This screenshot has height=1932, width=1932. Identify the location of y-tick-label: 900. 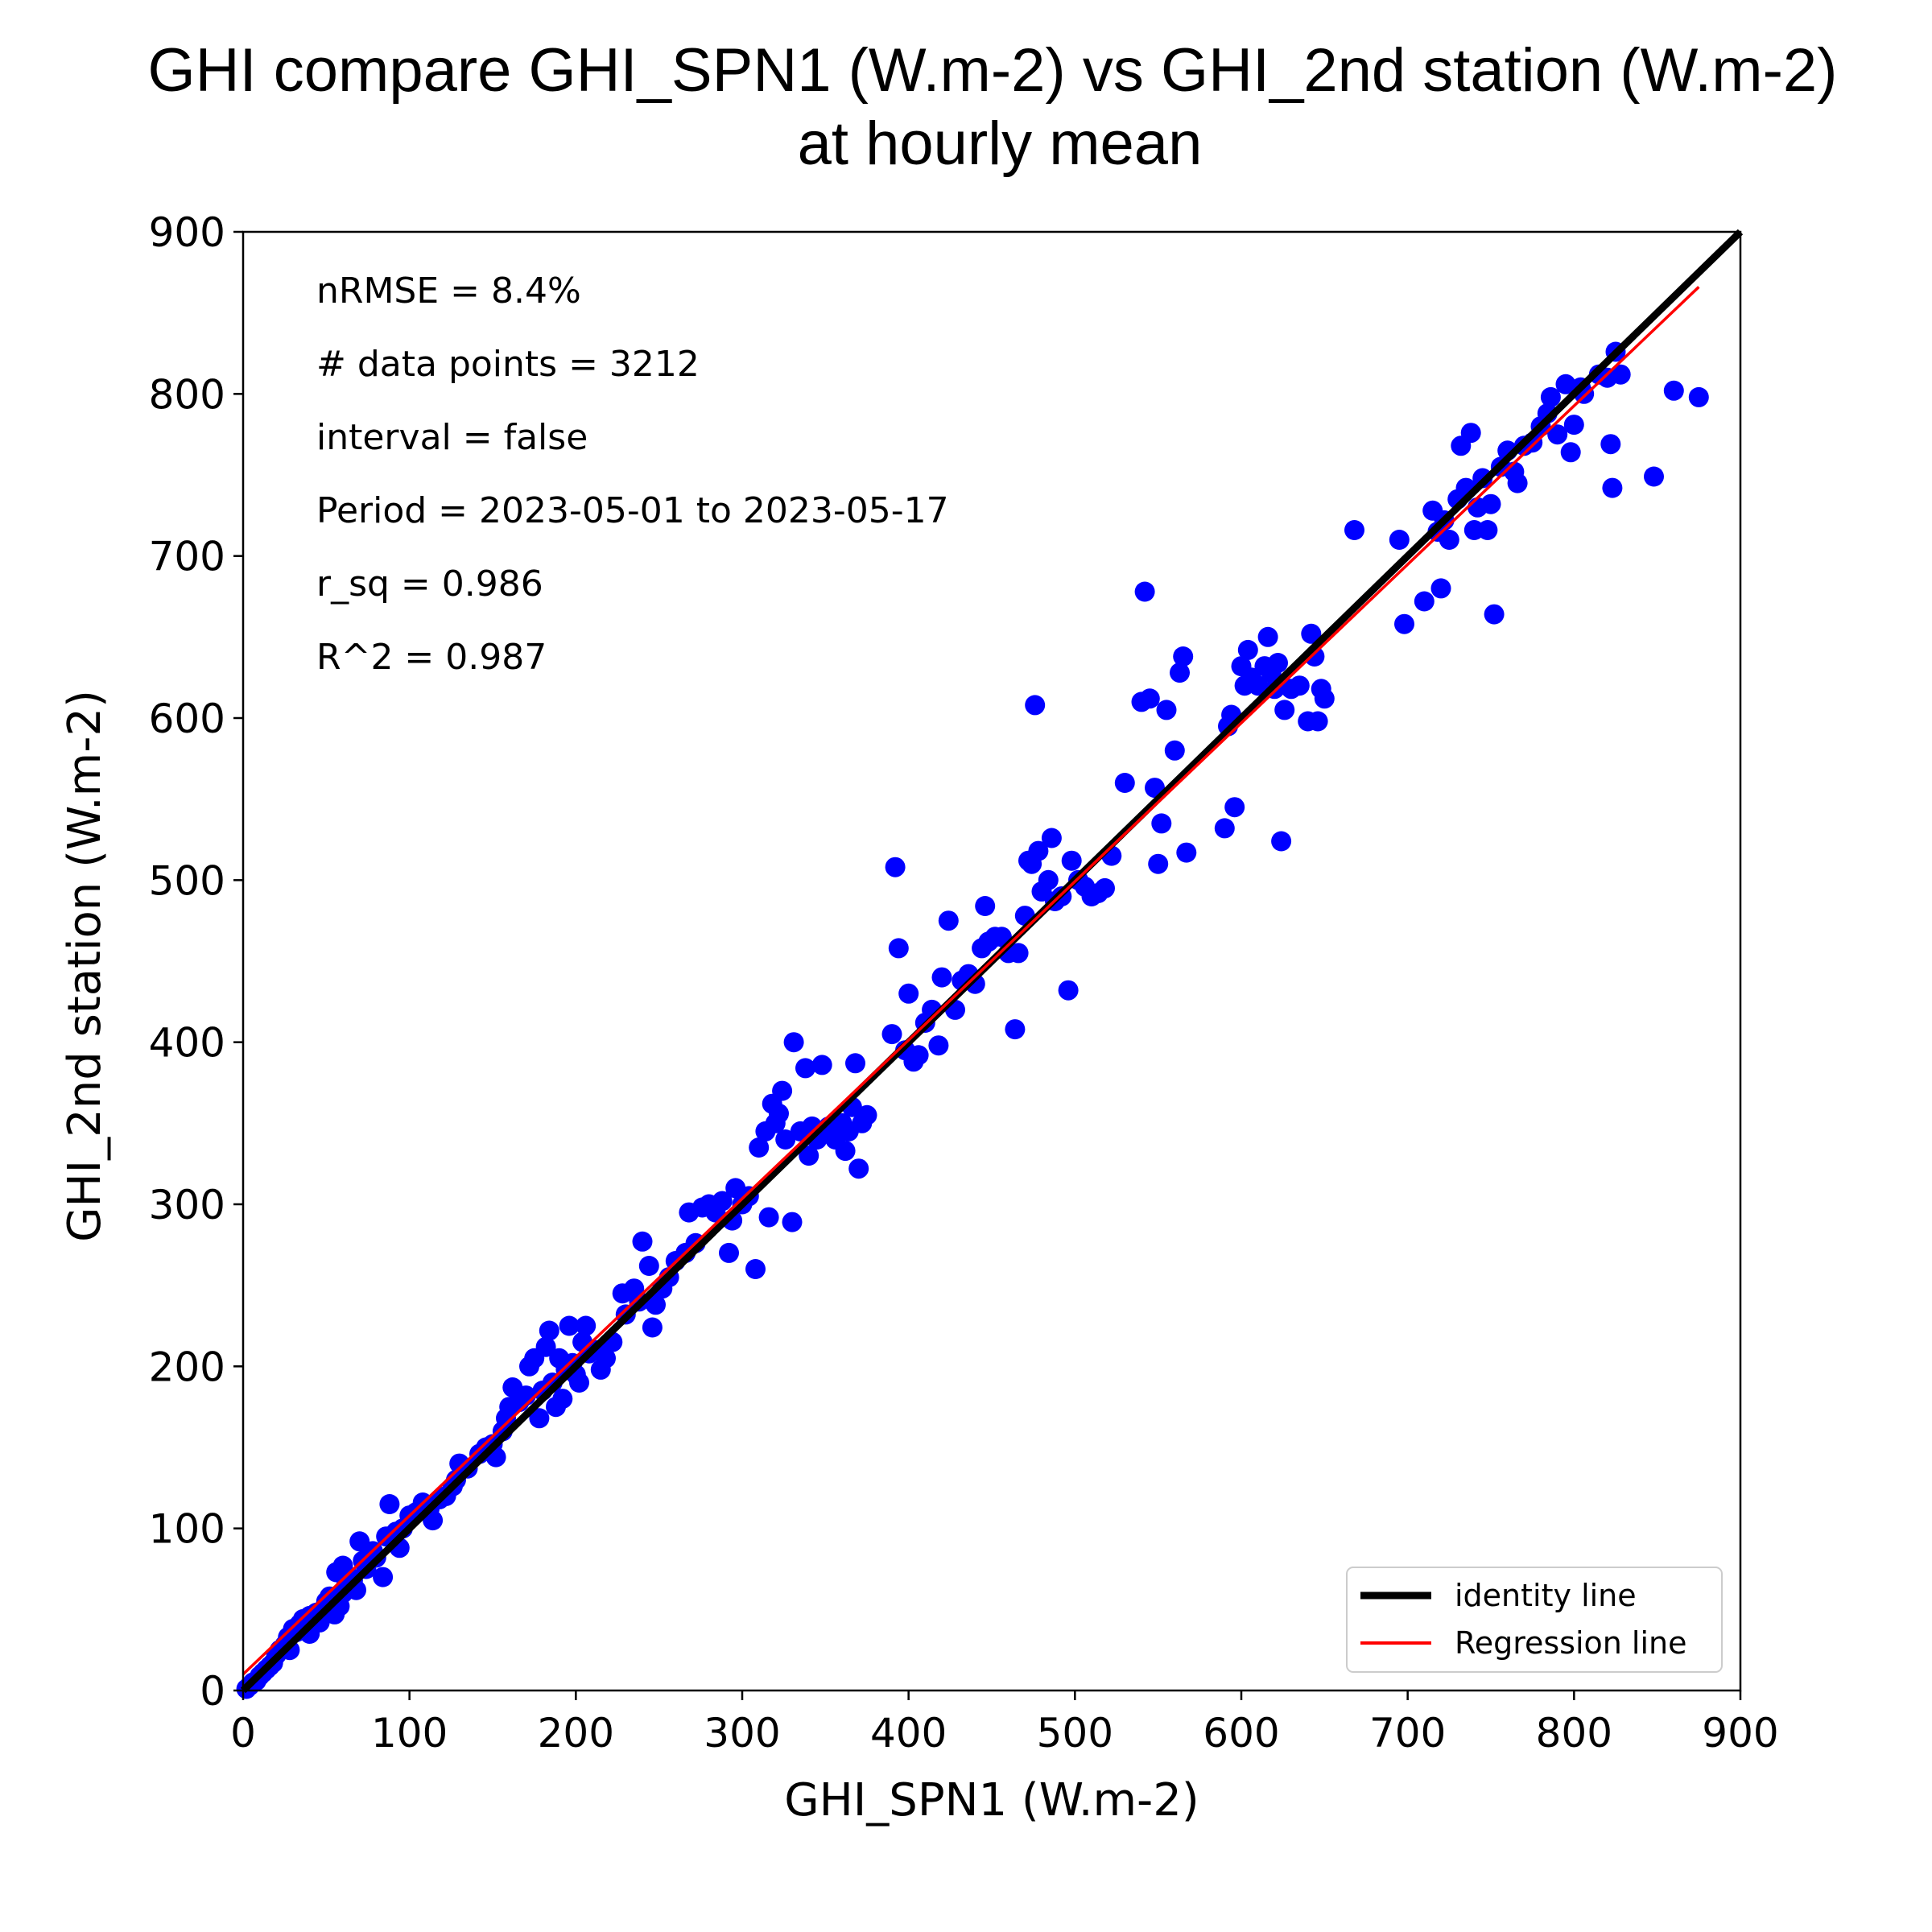
(187, 232).